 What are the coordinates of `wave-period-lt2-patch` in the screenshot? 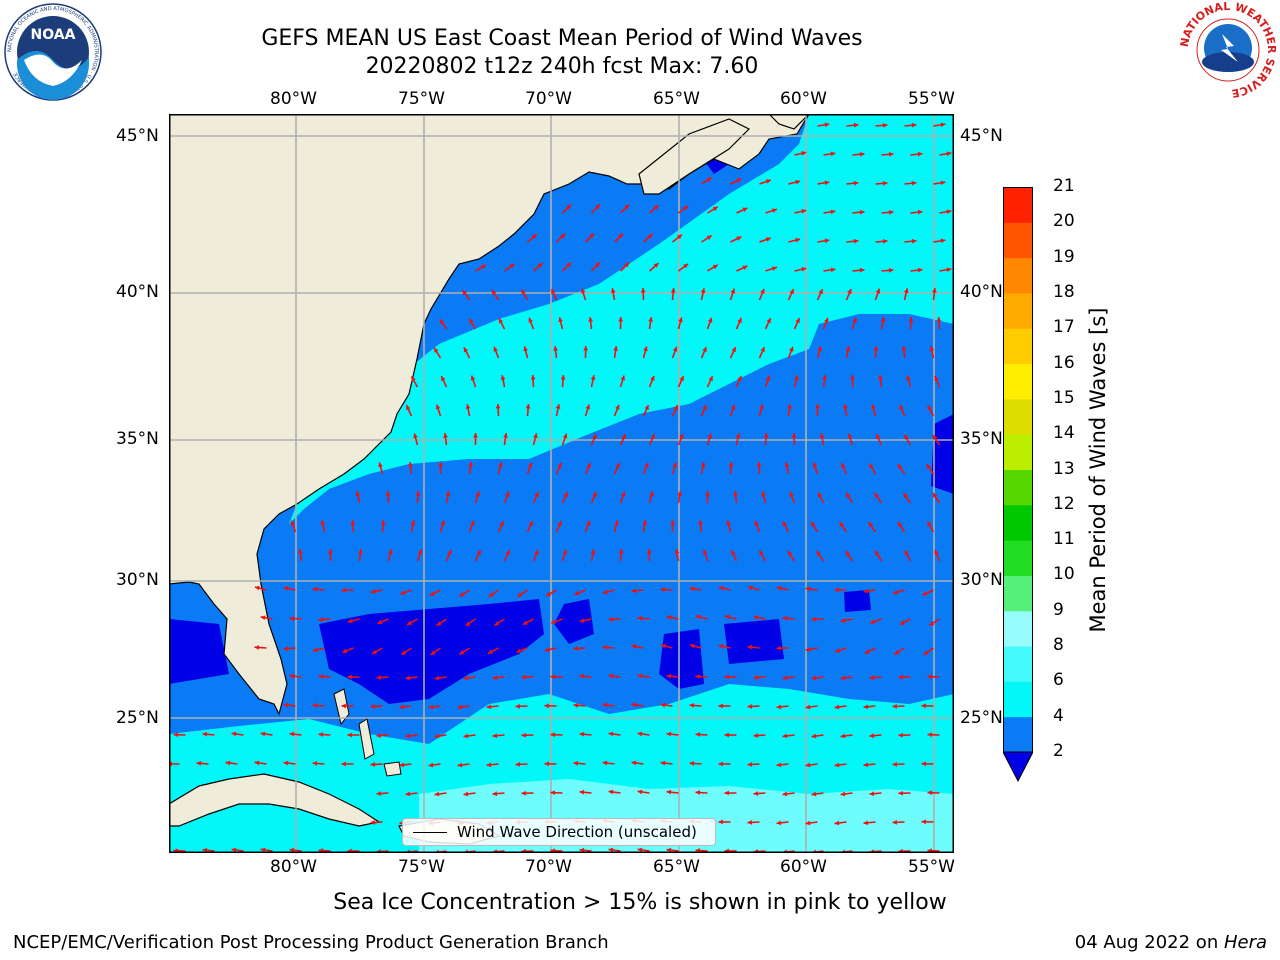 It's located at (681, 659).